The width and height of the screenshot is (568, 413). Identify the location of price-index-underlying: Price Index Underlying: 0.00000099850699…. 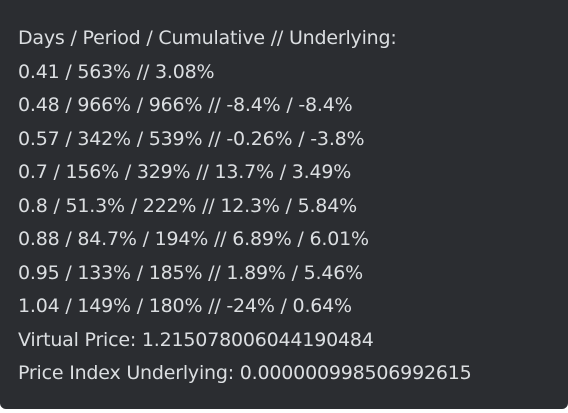
(245, 373).